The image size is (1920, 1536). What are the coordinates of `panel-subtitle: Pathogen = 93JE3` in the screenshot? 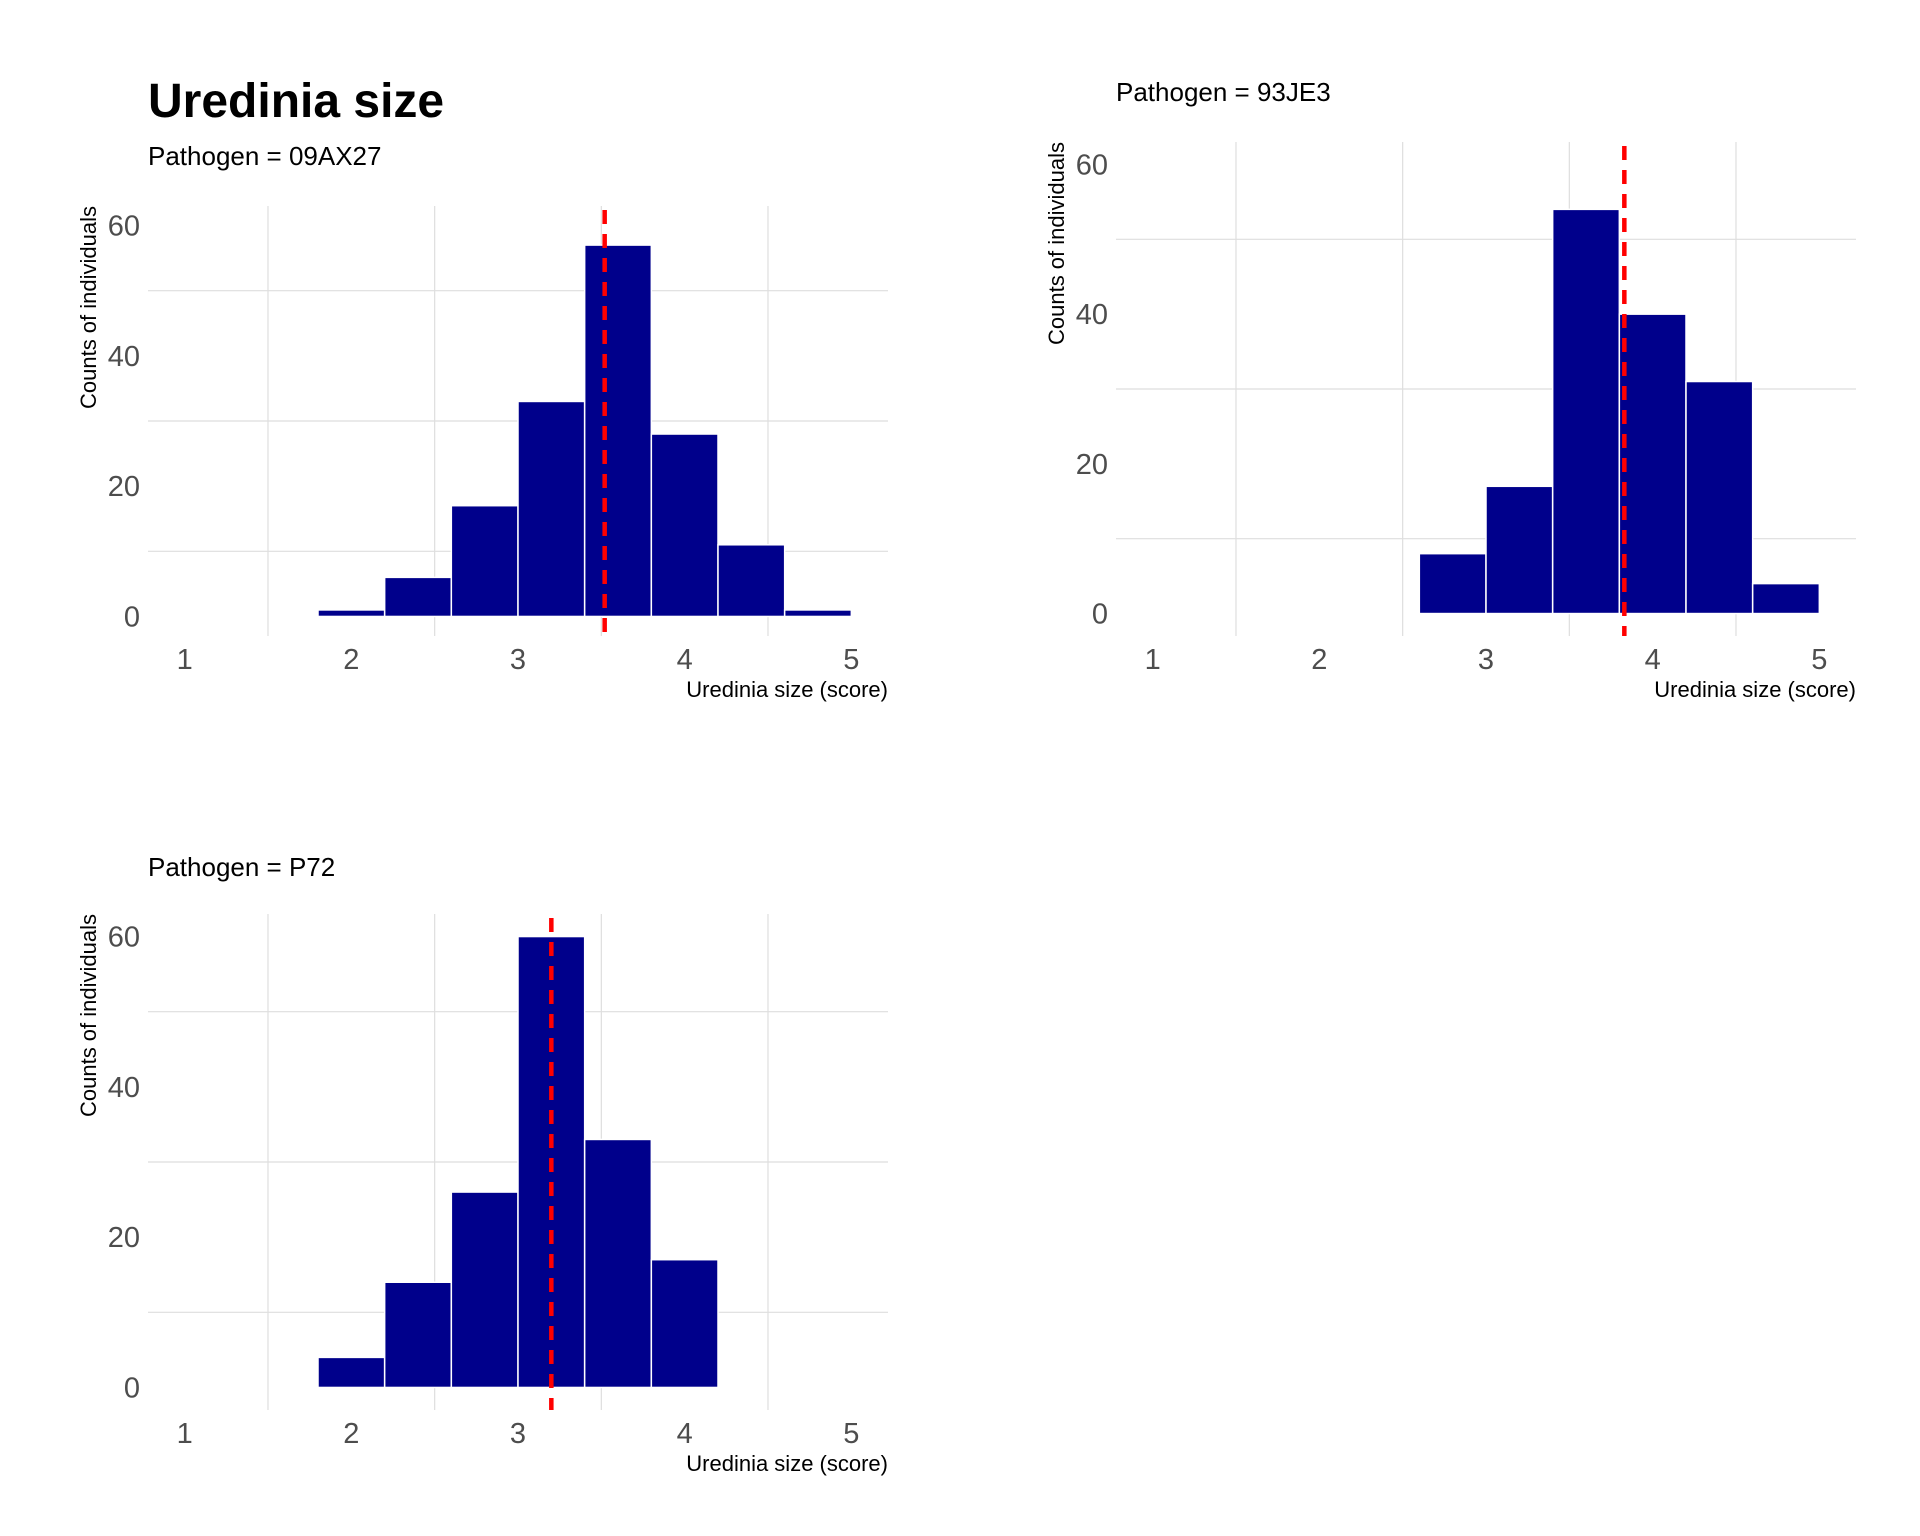 It's located at (1223, 92).